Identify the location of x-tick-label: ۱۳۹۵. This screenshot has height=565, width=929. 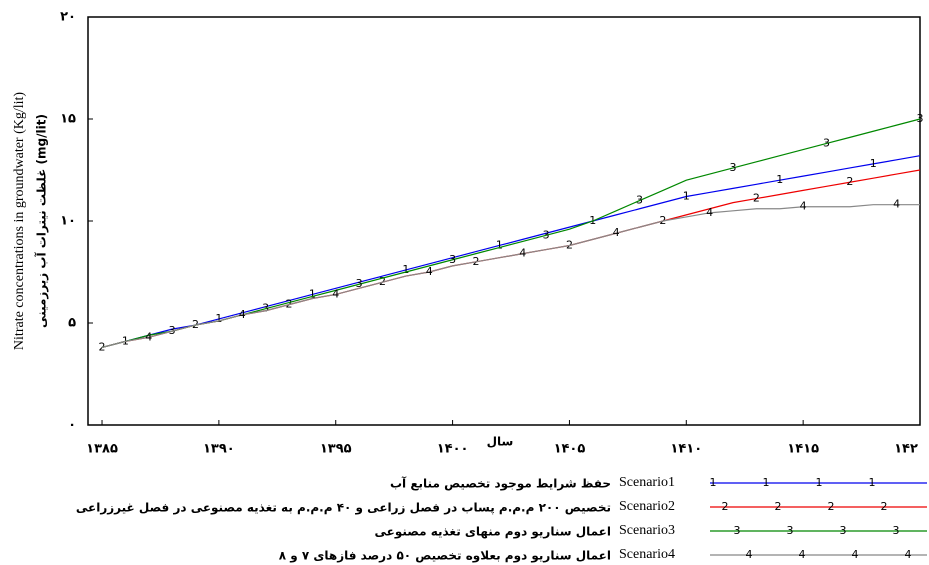
(336, 449).